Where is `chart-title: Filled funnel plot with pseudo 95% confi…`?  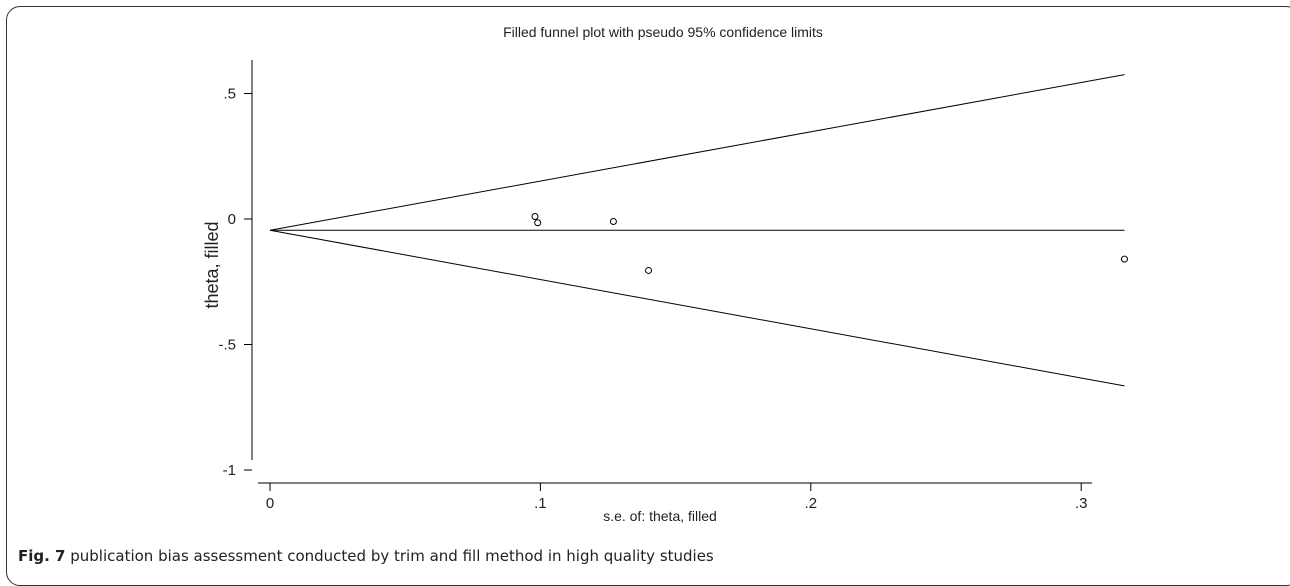 chart-title: Filled funnel plot with pseudo 95% confi… is located at coordinates (663, 32).